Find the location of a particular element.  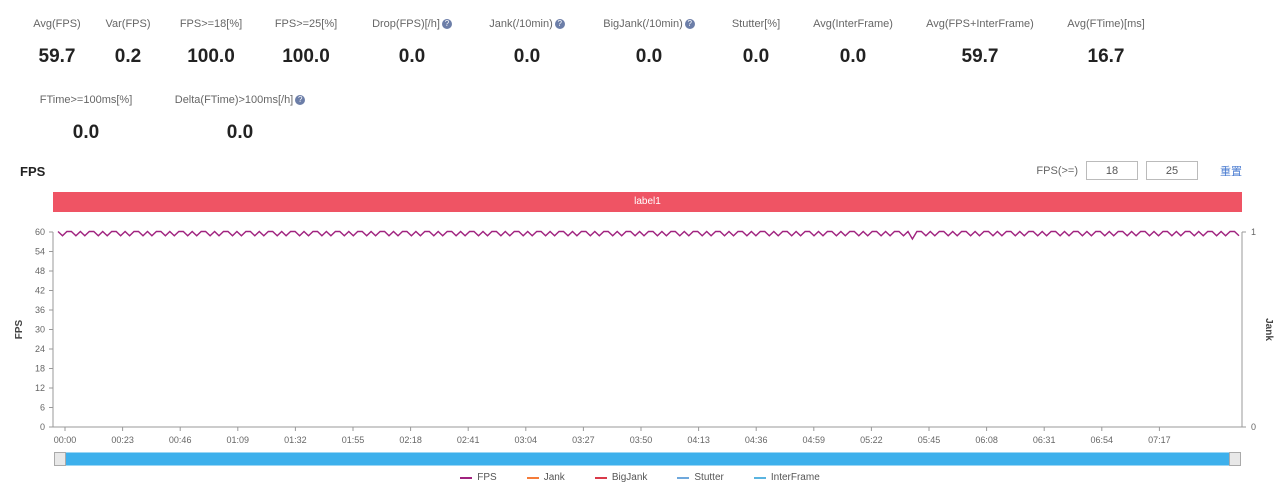

metric-label: Avg(FPS+InterFrame) is located at coordinates (980, 24).